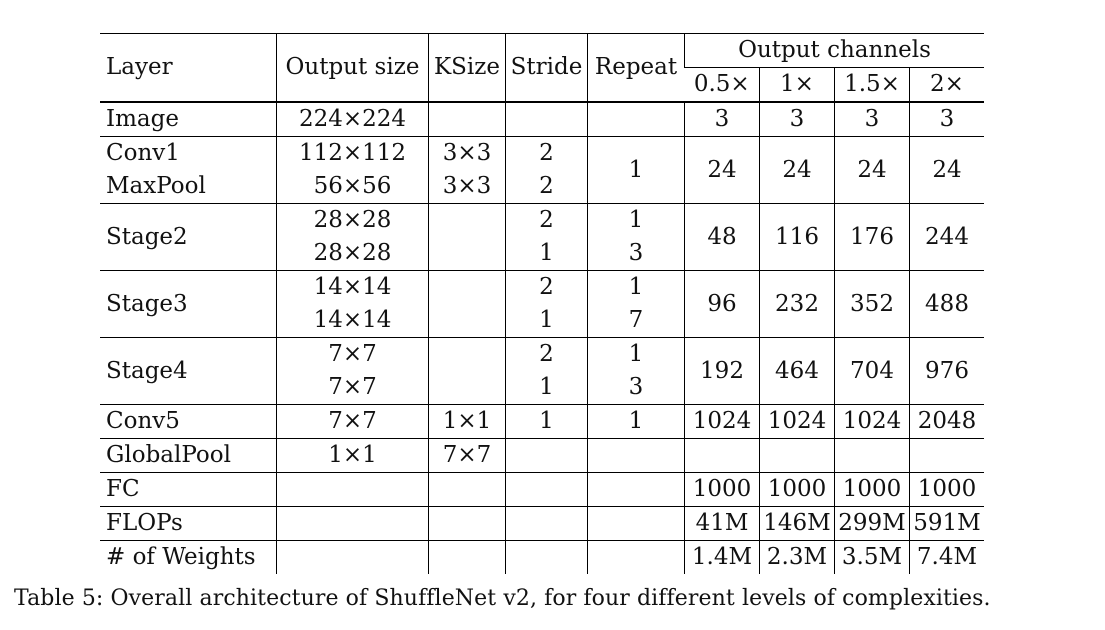 The width and height of the screenshot is (1105, 630). I want to click on channel-cell: 976, so click(946, 371).